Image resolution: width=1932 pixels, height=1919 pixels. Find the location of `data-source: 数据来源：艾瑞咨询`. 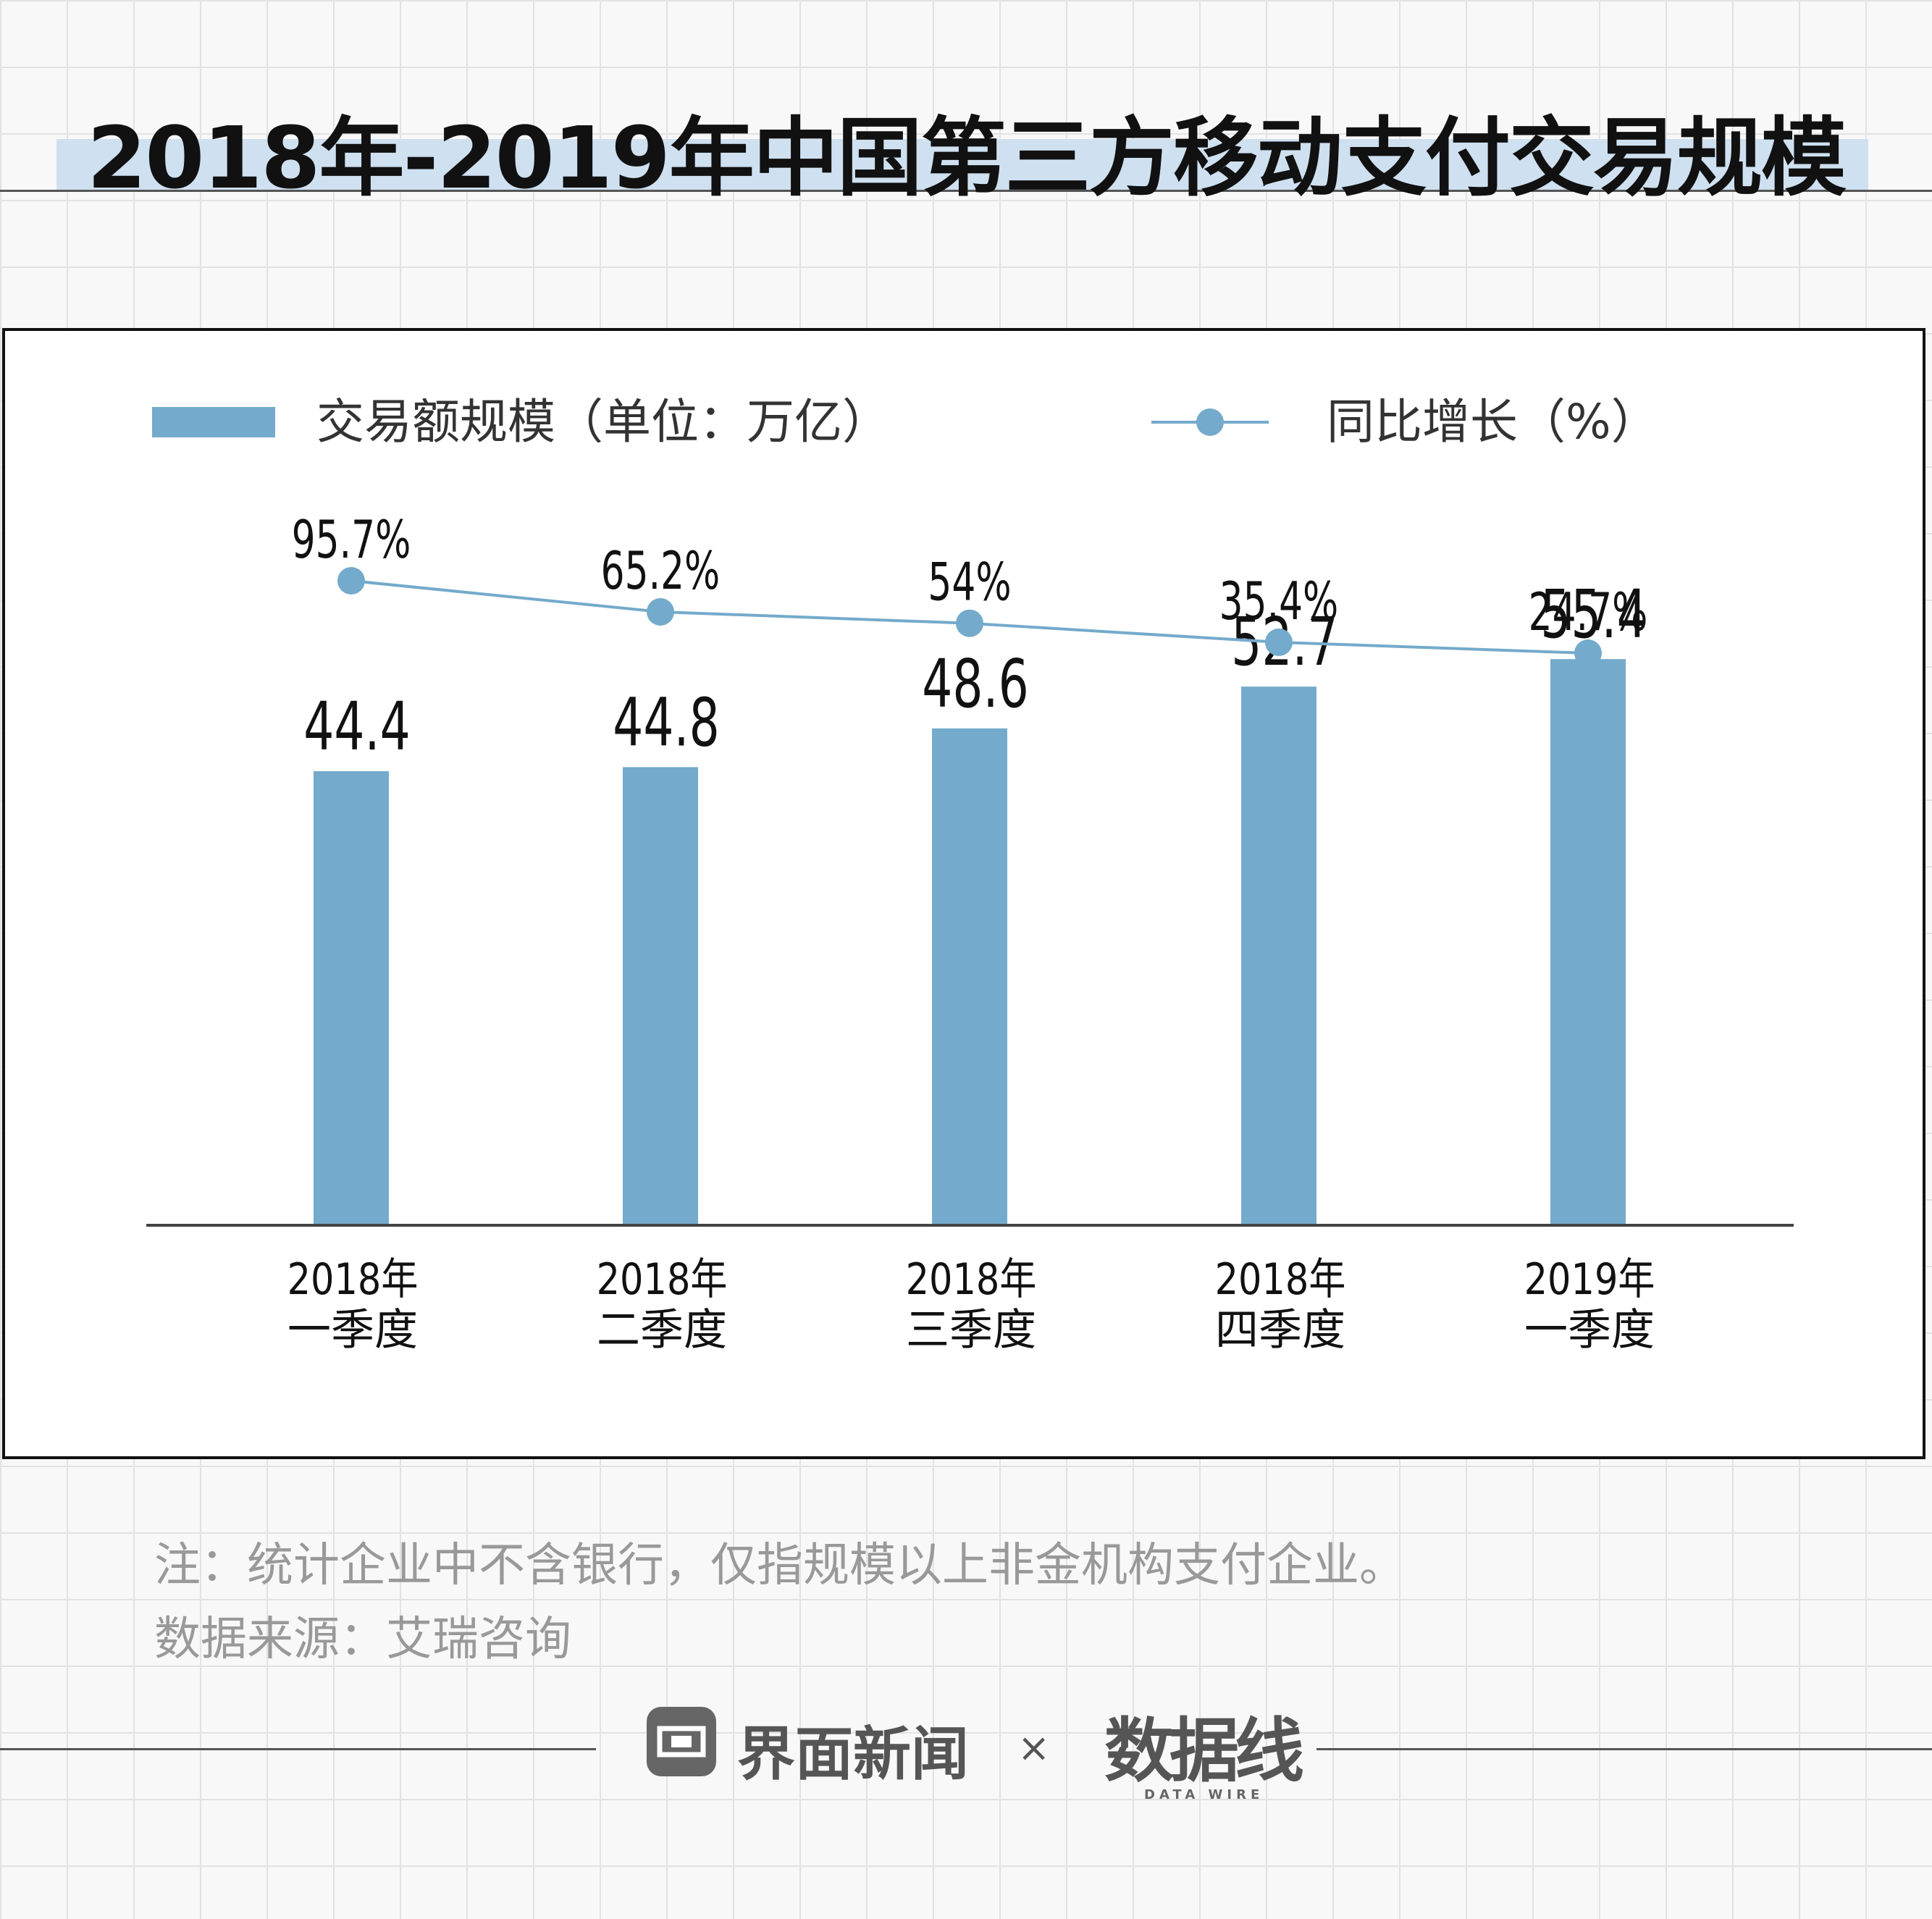

data-source: 数据来源：艾瑞咨询 is located at coordinates (362, 1639).